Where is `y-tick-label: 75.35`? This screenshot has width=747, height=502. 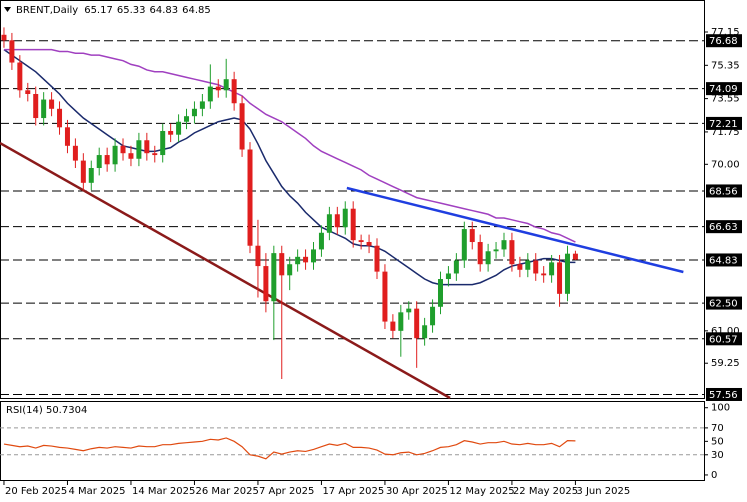
y-tick-label: 75.35 is located at coordinates (725, 65).